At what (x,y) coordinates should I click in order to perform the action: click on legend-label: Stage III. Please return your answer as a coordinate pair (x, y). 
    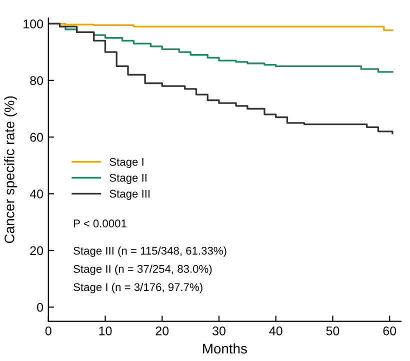
    Looking at the image, I should click on (130, 195).